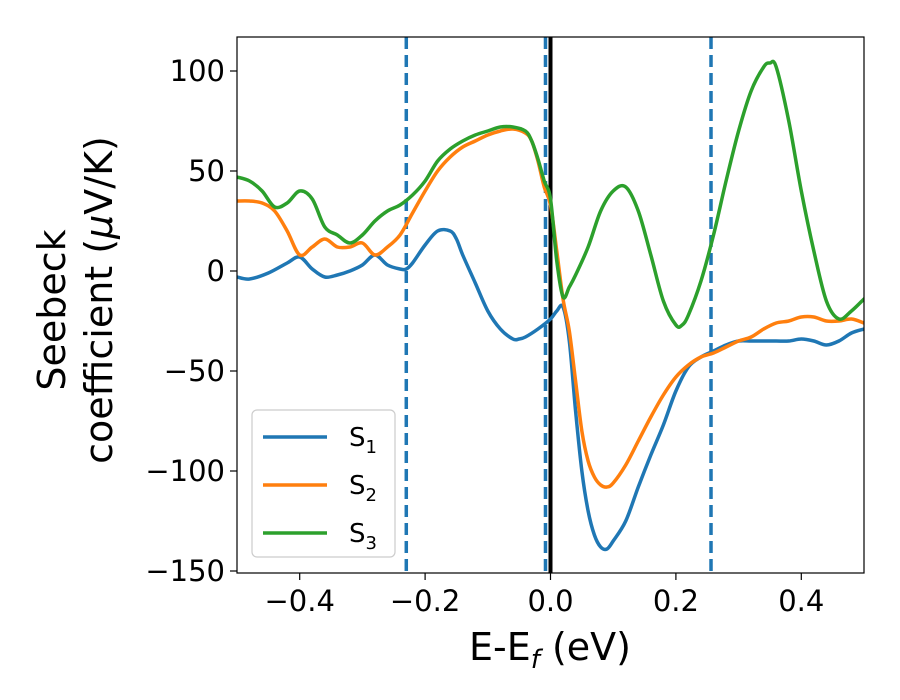  What do you see at coordinates (323, 483) in the screenshot?
I see `legend: S1 S2 S3` at bounding box center [323, 483].